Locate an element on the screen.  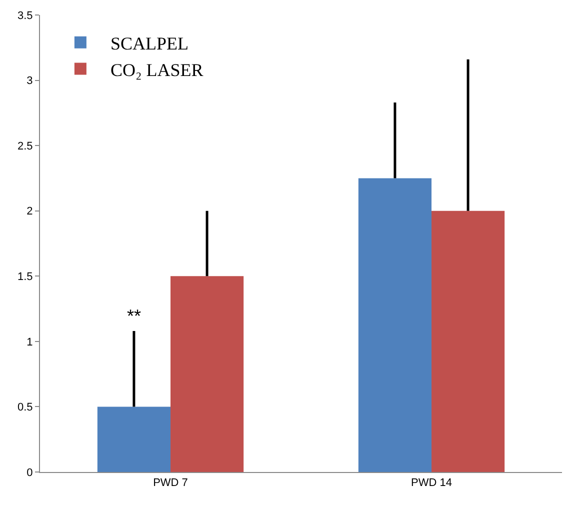
y-tick-label: 1 is located at coordinates (29, 342).